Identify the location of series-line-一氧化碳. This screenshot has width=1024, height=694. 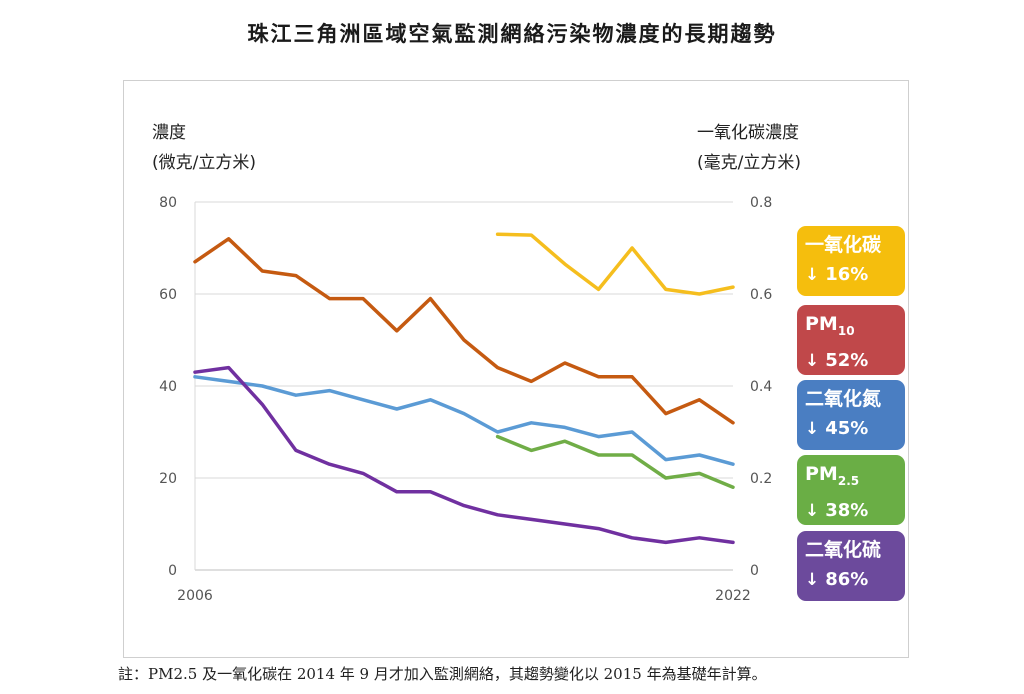
(615, 264).